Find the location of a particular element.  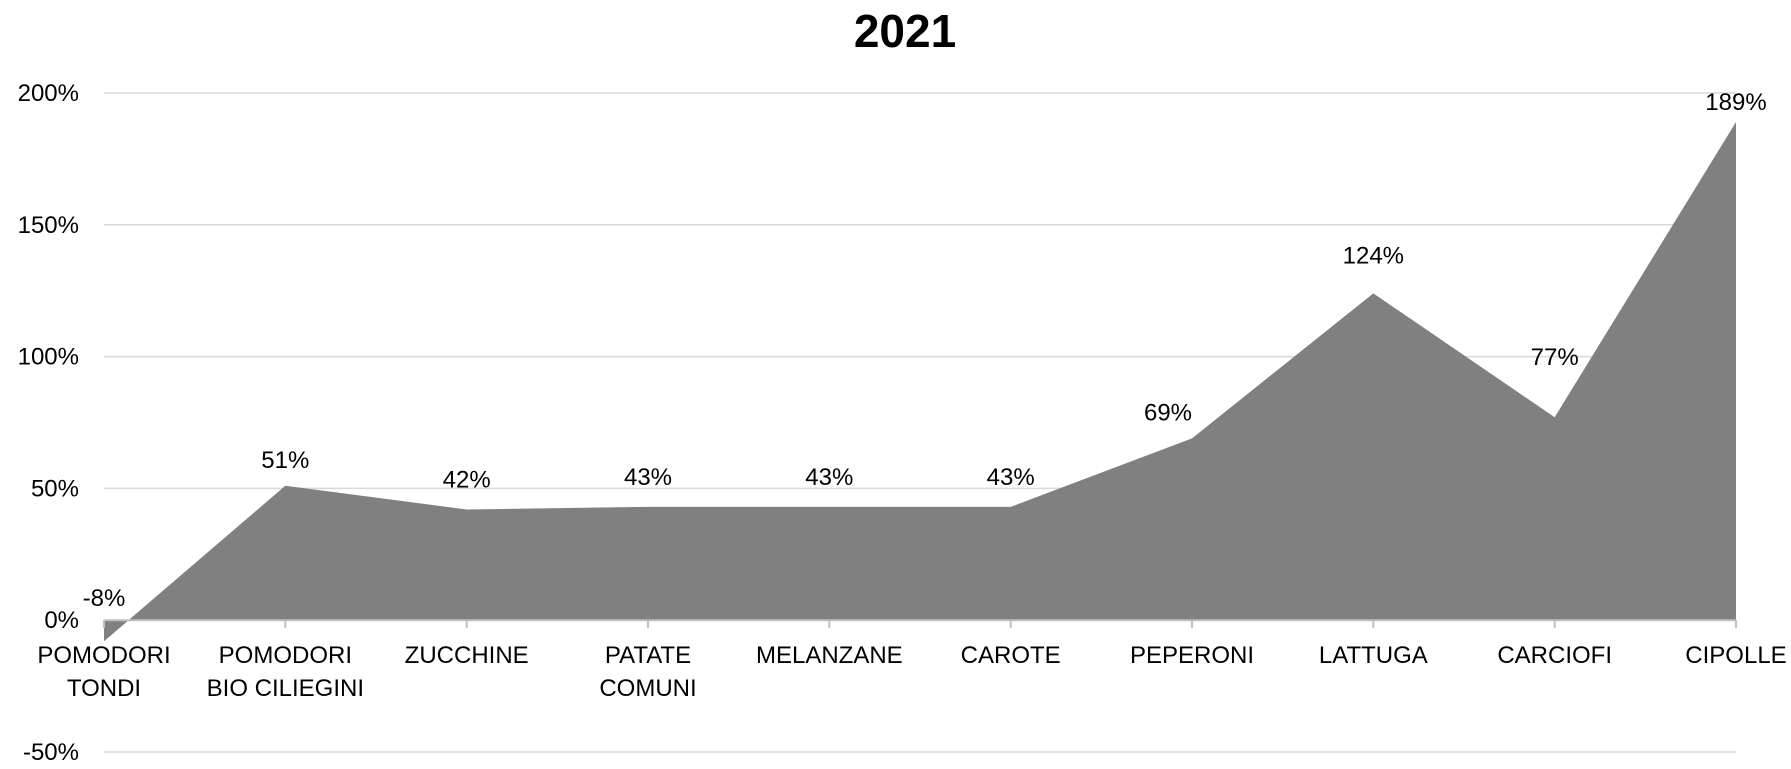

y-tick-label: 100% is located at coordinates (48, 357).